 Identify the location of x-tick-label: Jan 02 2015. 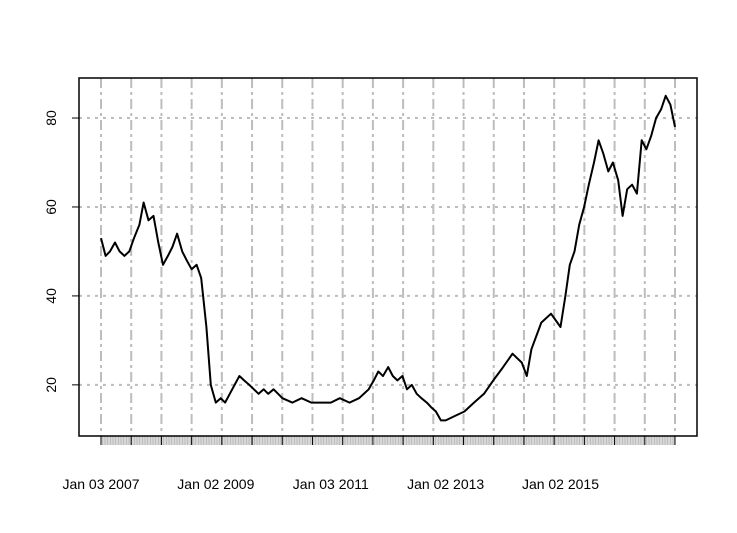
(560, 484).